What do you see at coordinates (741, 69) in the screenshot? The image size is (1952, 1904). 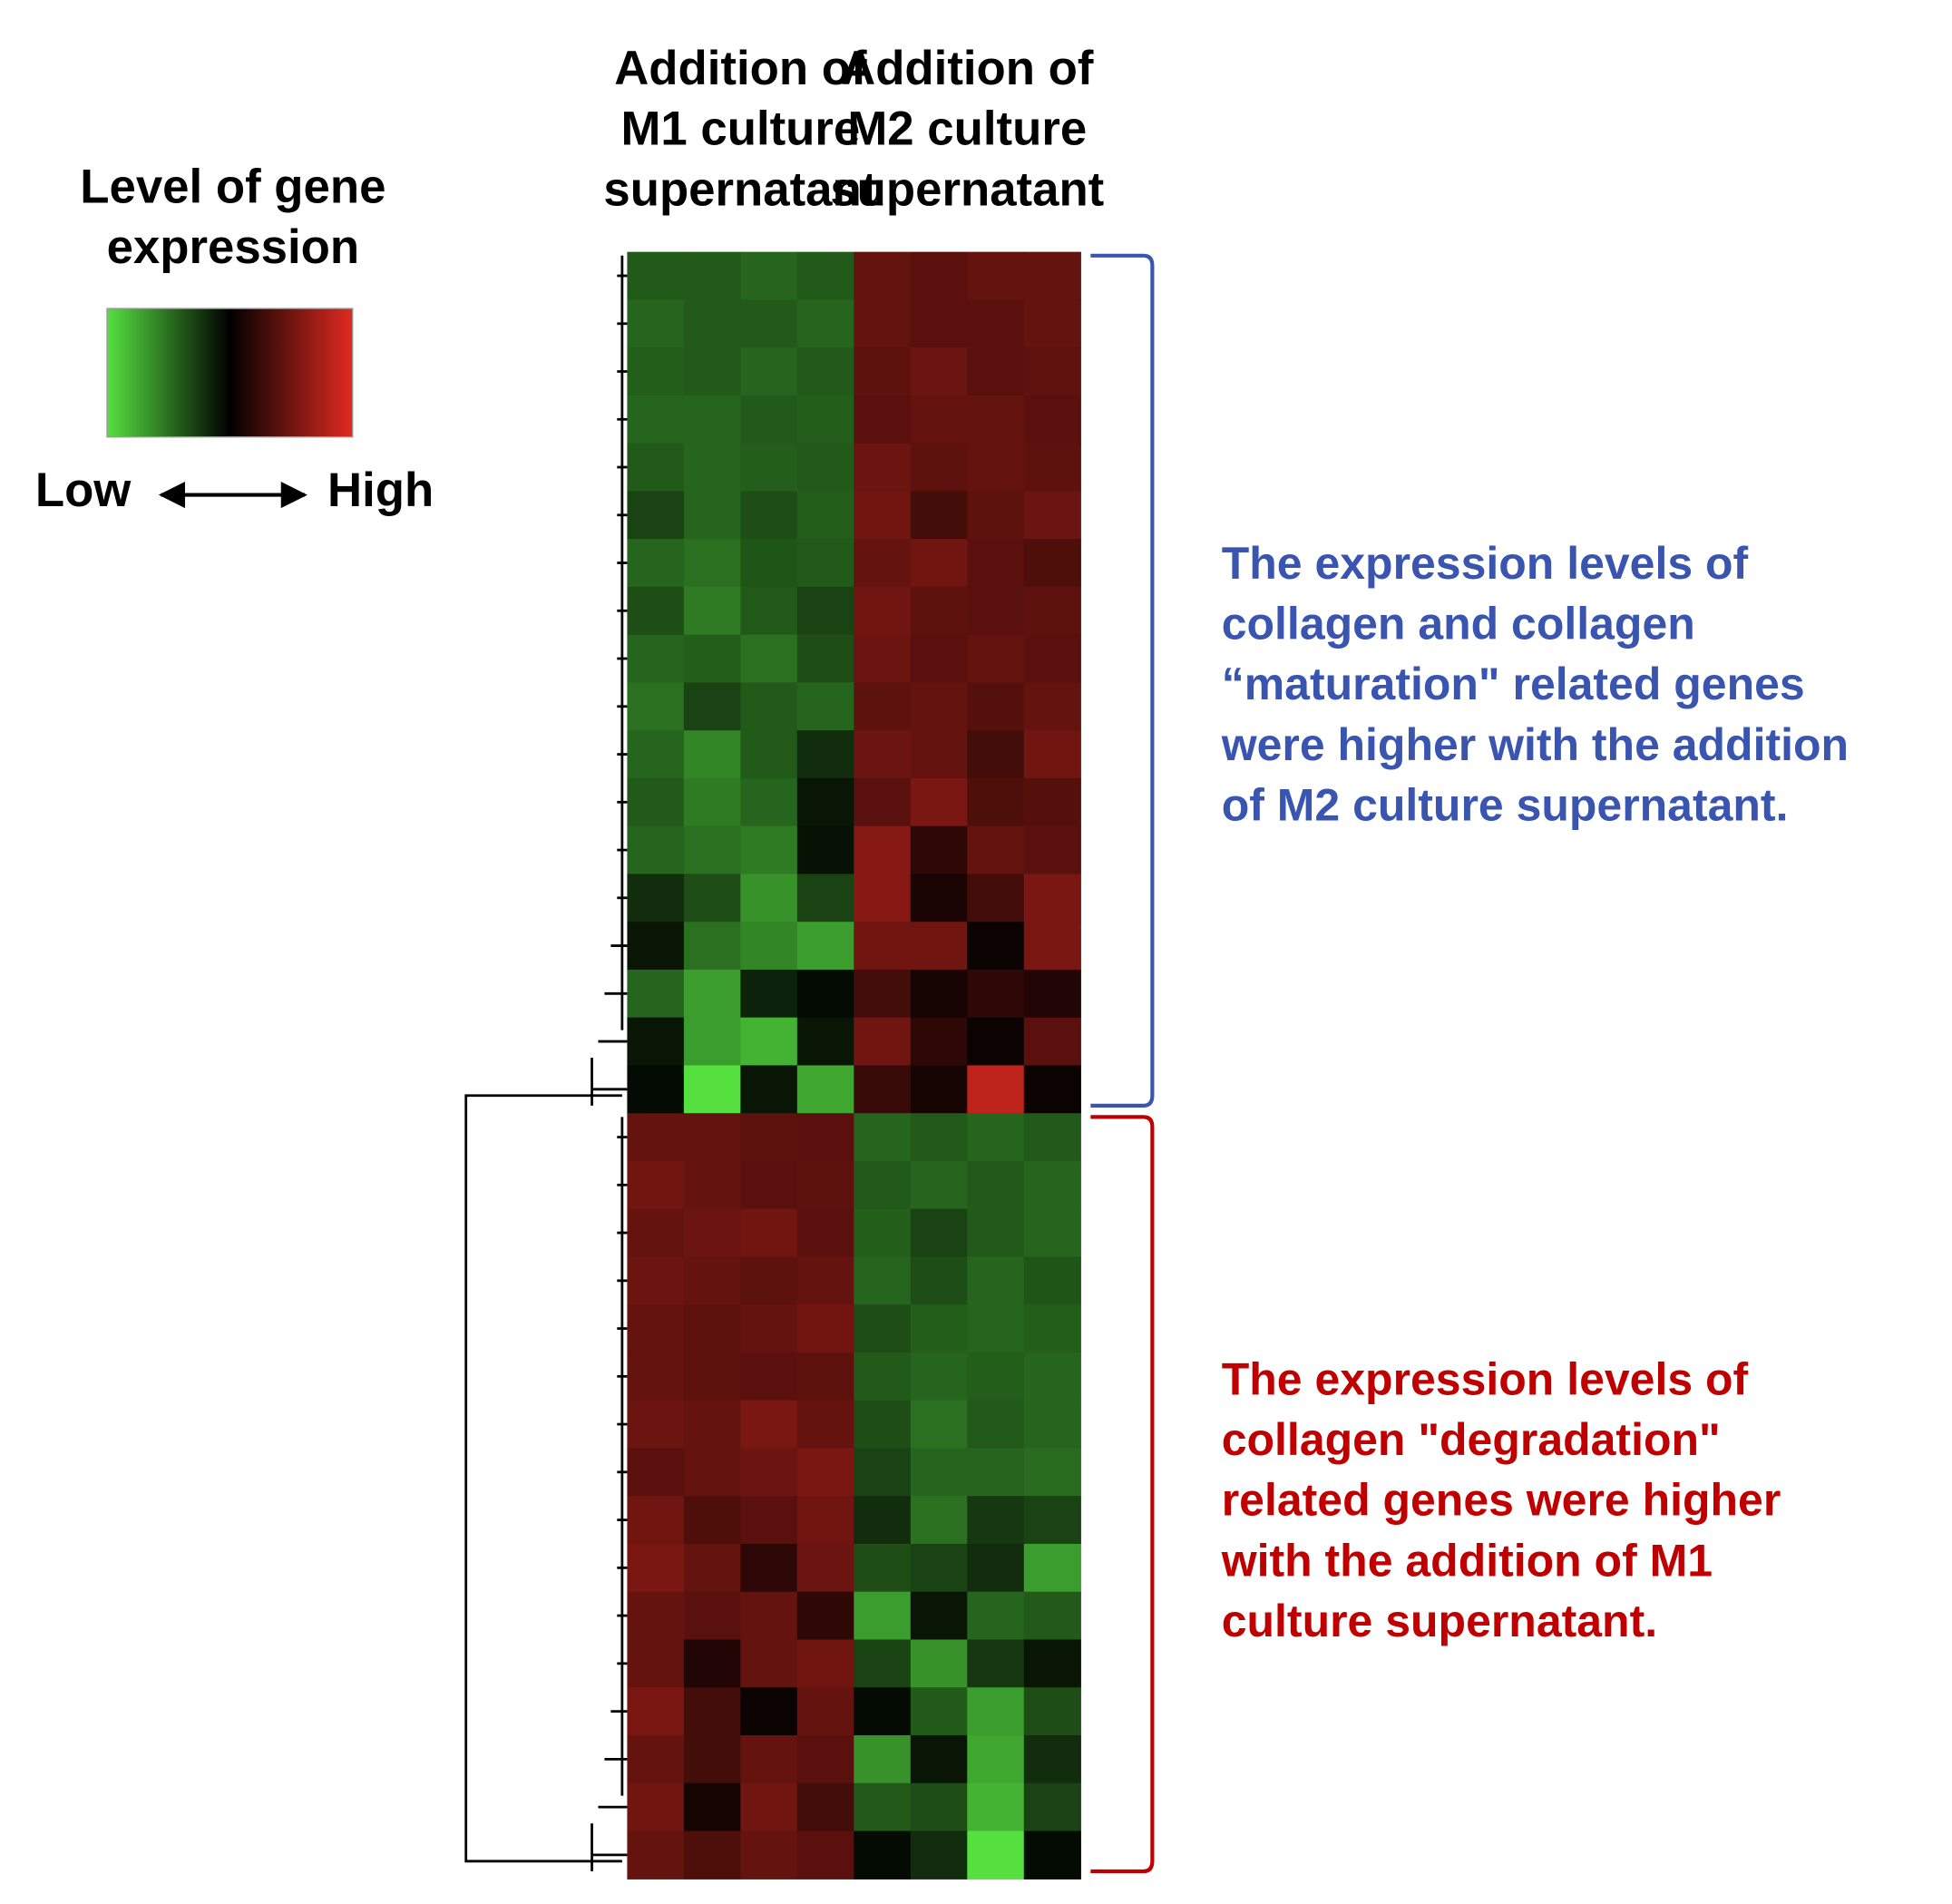 I see `column-group-header: Addition of` at bounding box center [741, 69].